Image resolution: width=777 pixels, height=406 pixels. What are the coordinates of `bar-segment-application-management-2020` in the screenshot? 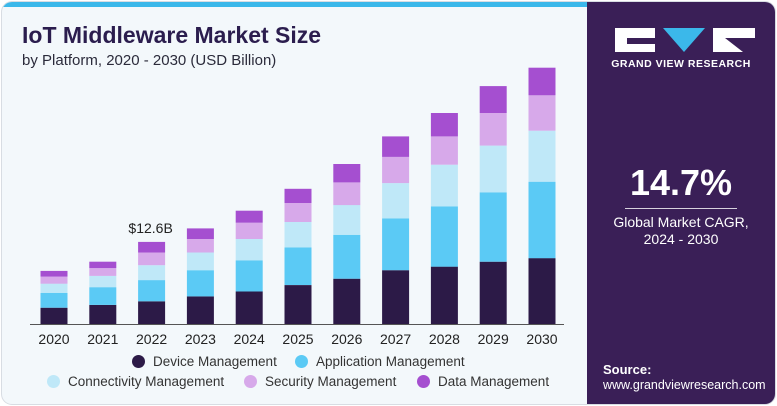 It's located at (54, 300).